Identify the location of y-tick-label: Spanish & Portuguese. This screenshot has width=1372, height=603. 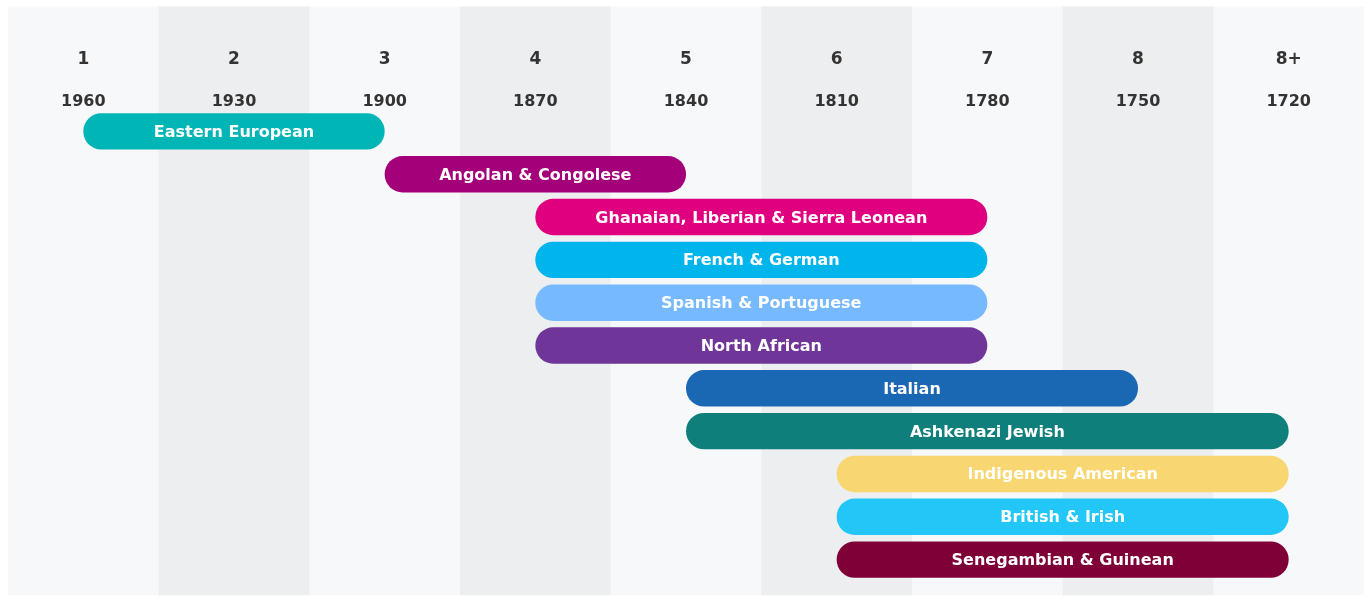
(761, 303).